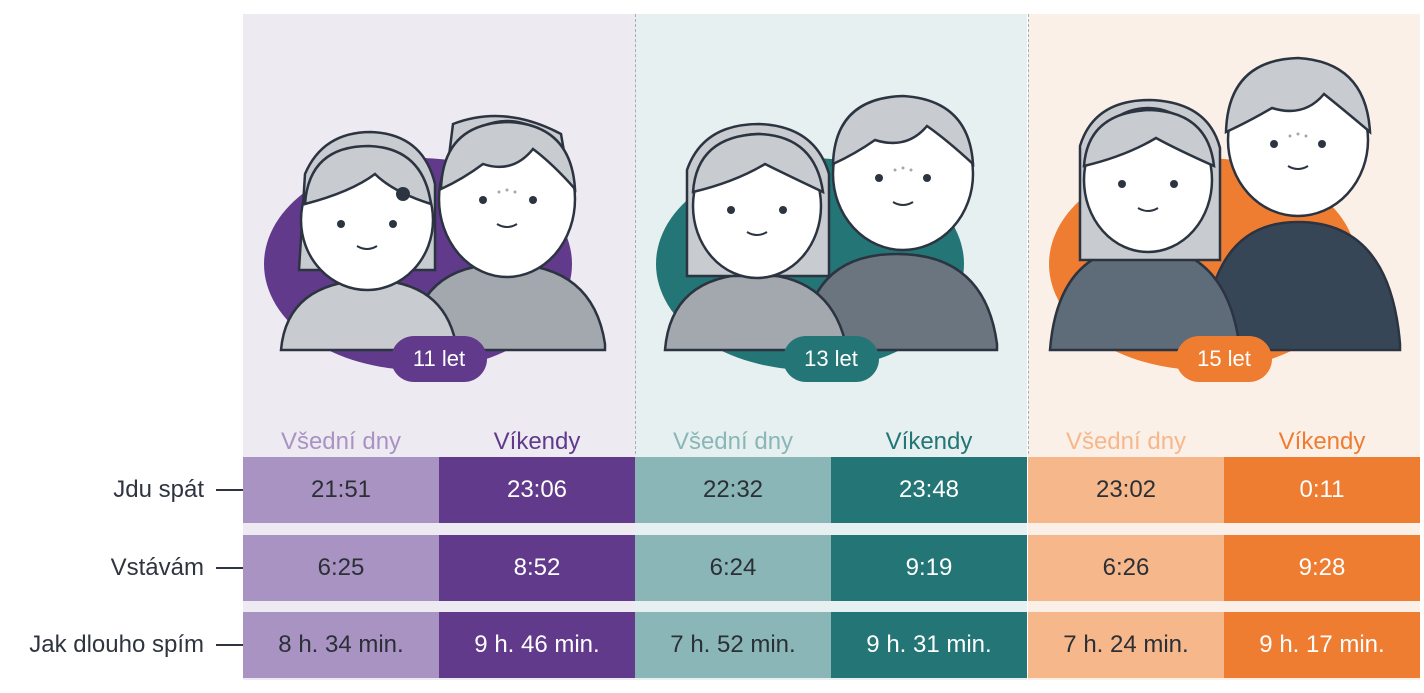  What do you see at coordinates (733, 568) in the screenshot?
I see `cell-13-wakeup-weekday: 6:24` at bounding box center [733, 568].